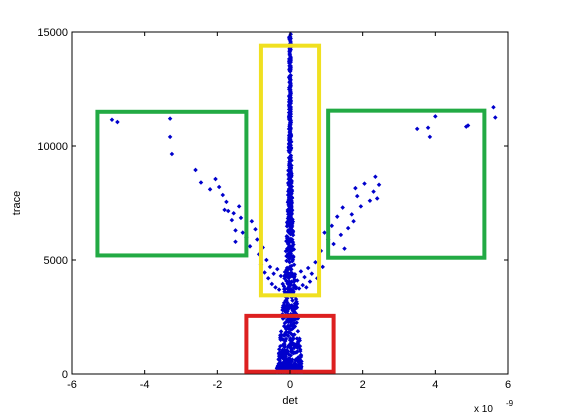 The image size is (561, 420). Describe the element at coordinates (17, 203) in the screenshot. I see `y-axis-label: trace` at that location.